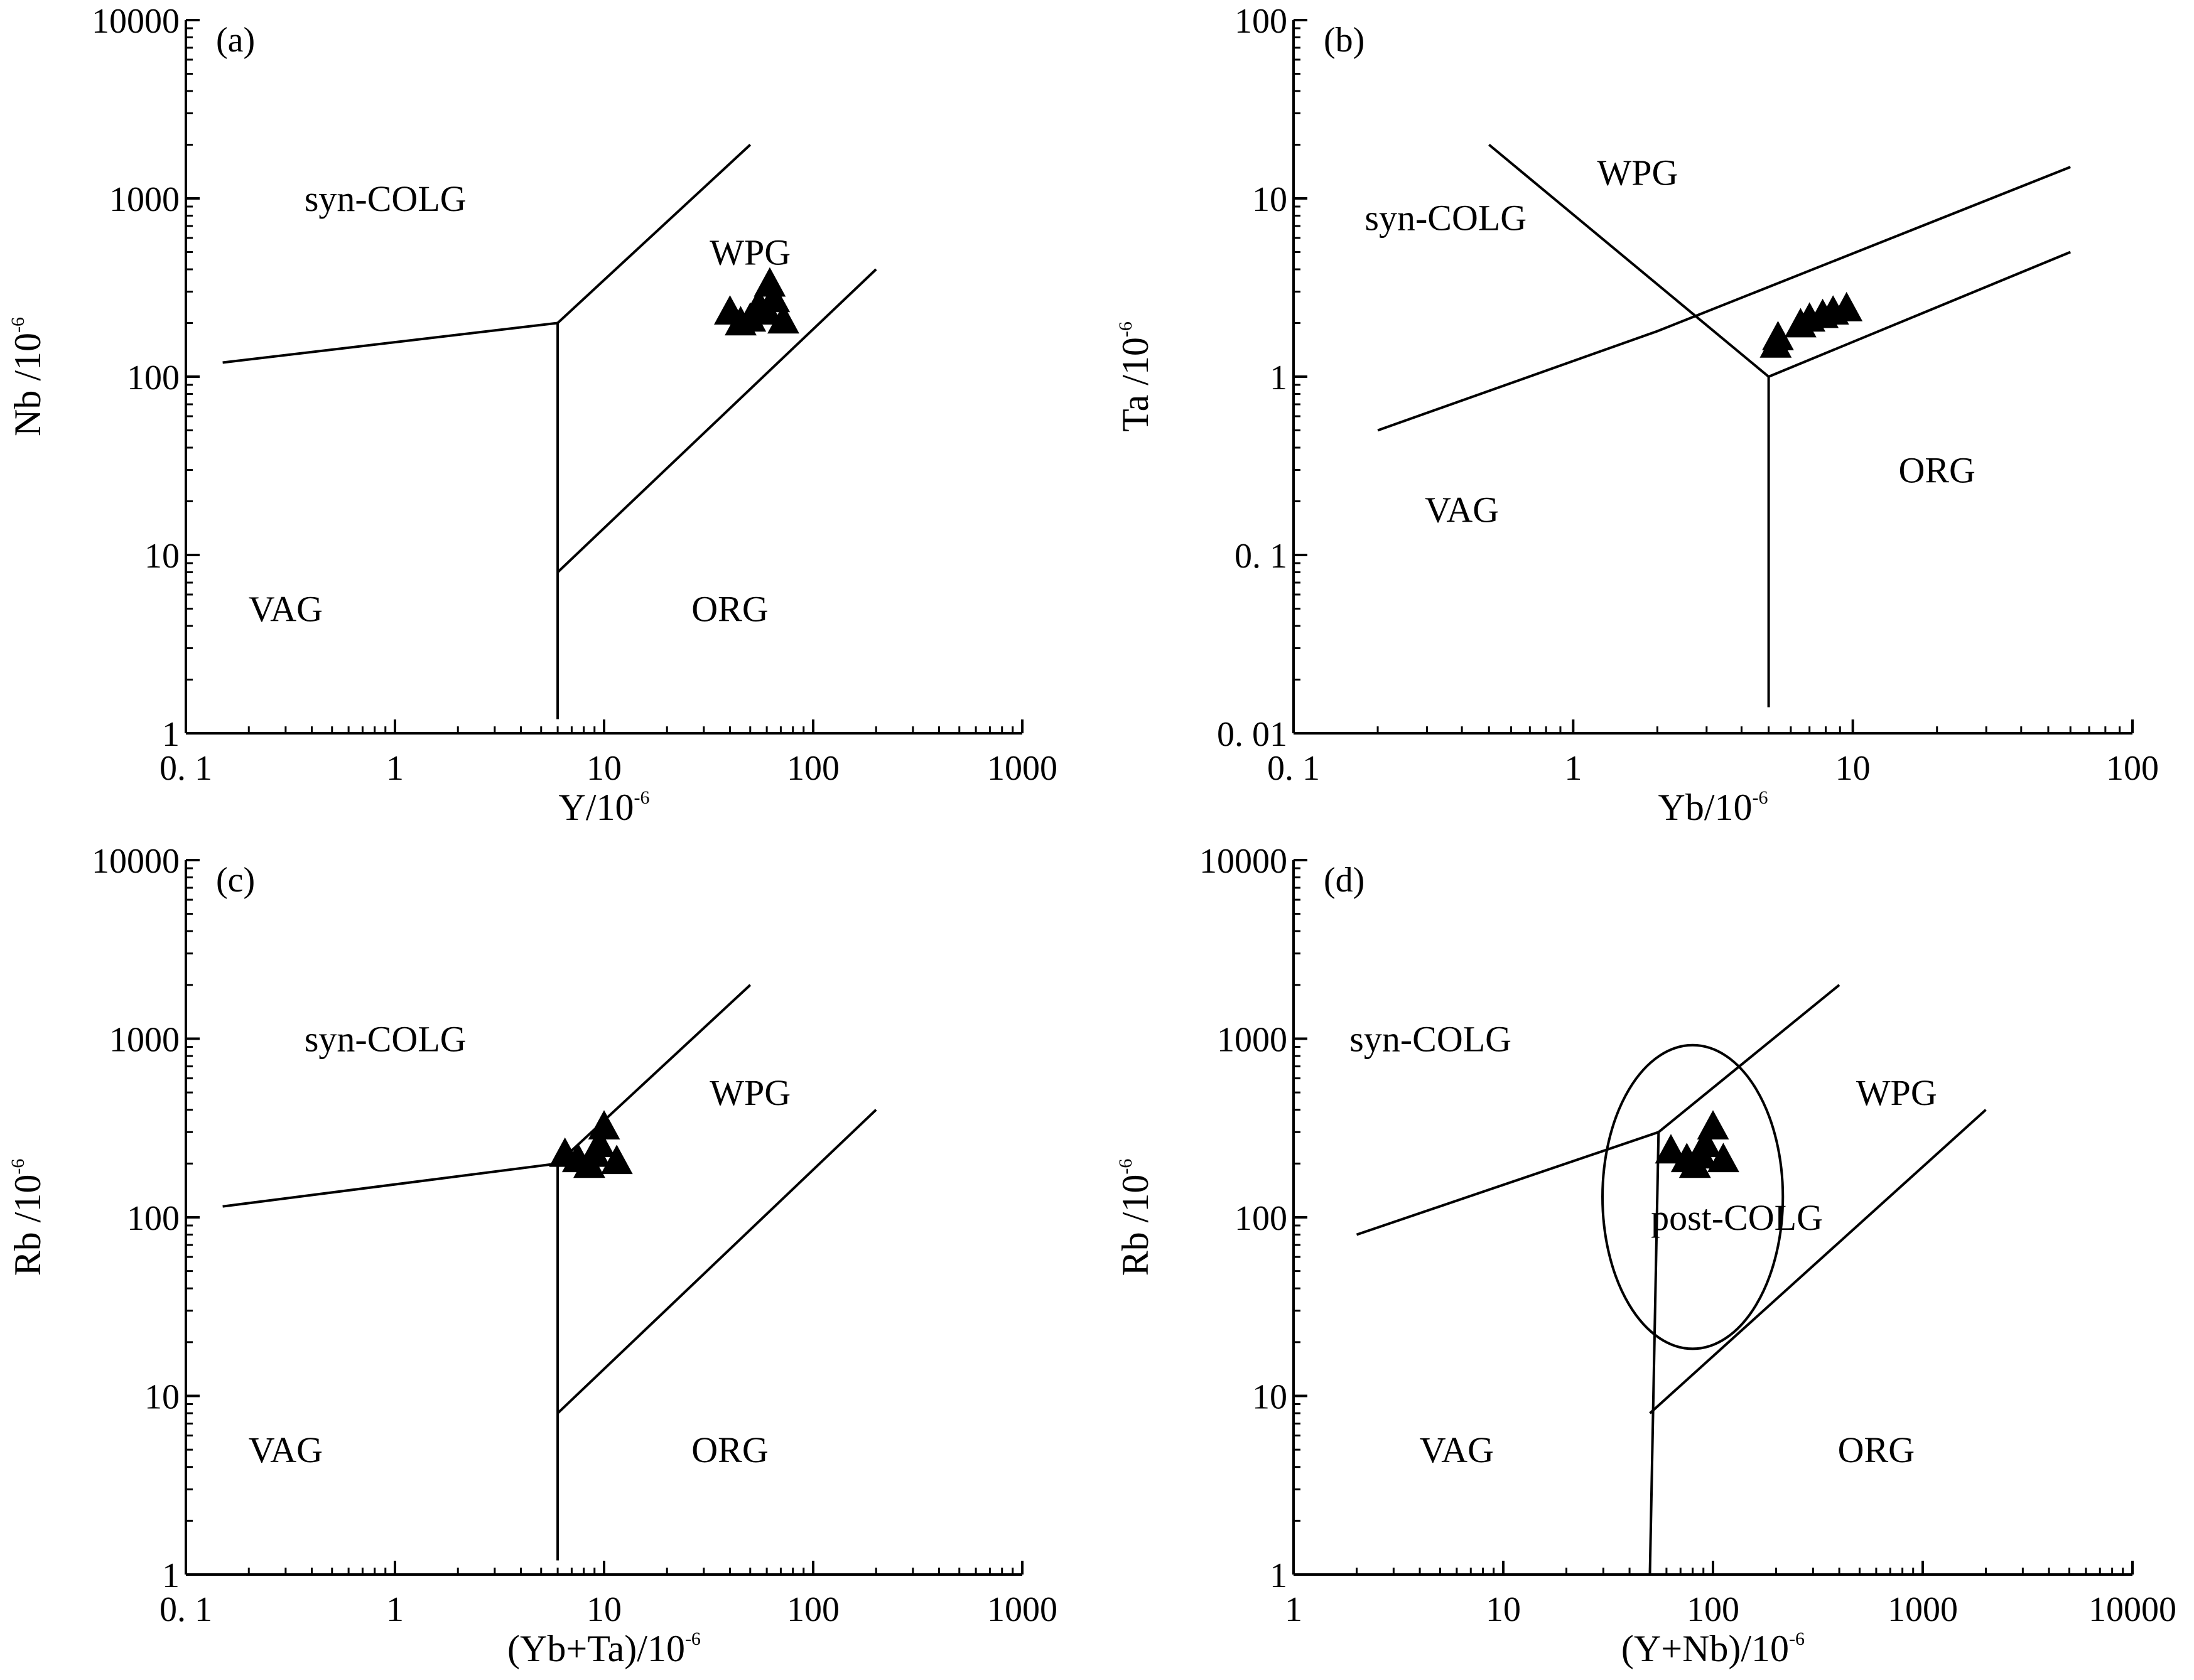 The image size is (2194, 1680). Describe the element at coordinates (604, 1648) in the screenshot. I see `x-axis-label: (Yb+Ta)/10-6` at that location.